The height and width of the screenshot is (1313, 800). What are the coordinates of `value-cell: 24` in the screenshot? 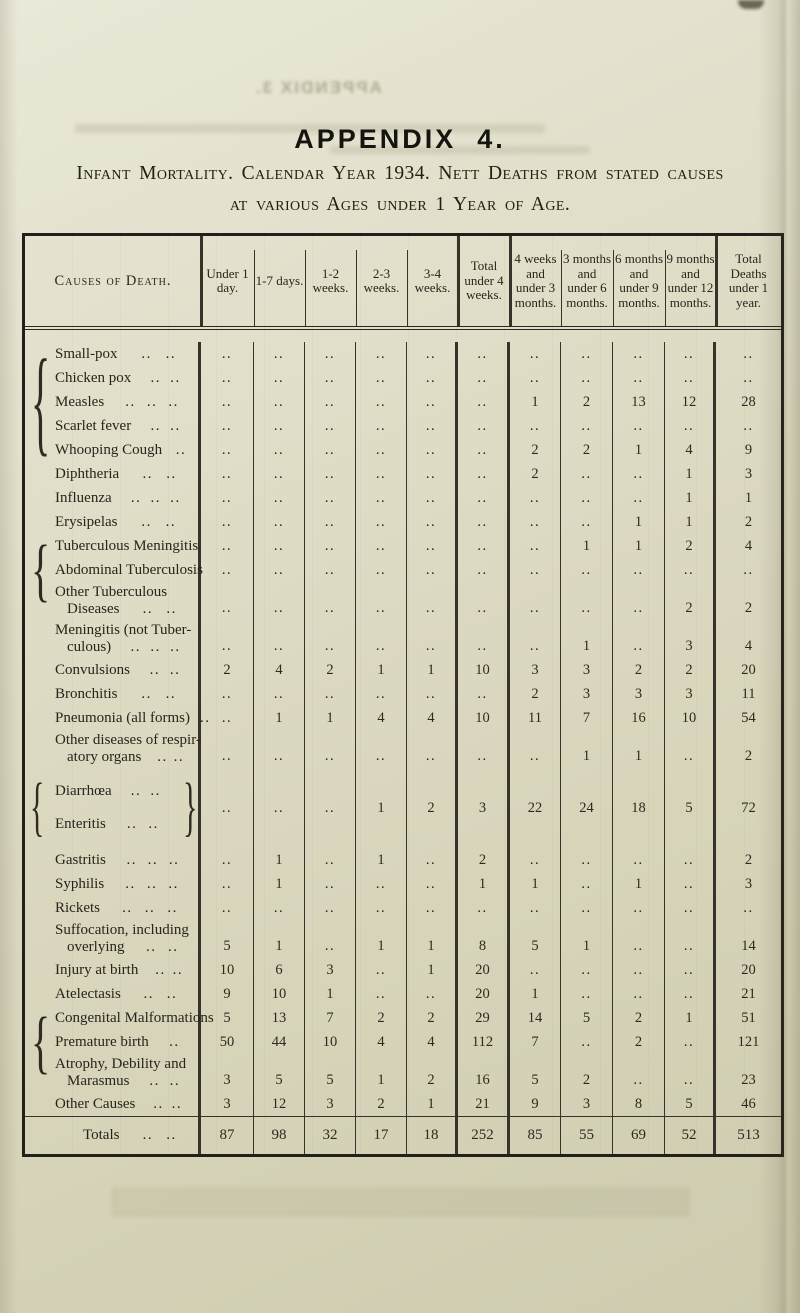 It's located at (587, 808).